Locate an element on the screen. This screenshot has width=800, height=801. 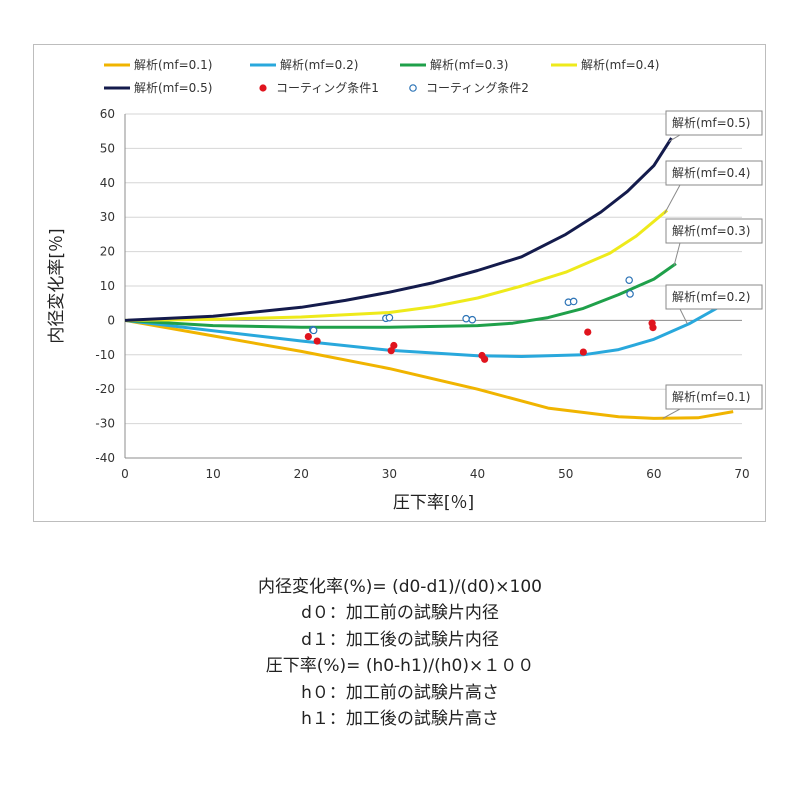
x-axis-title: 圧下率[％] is located at coordinates (433, 503).